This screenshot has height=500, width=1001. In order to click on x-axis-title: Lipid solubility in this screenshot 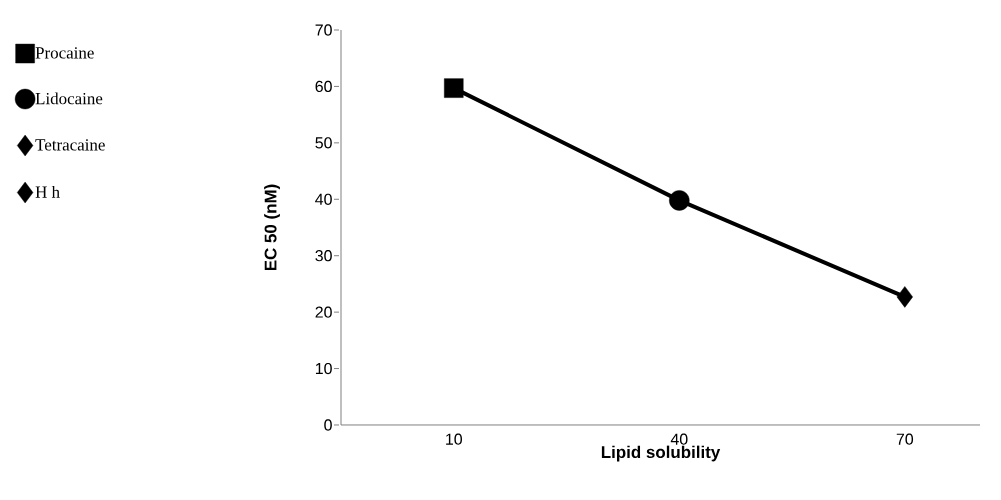, I will do `click(661, 453)`.